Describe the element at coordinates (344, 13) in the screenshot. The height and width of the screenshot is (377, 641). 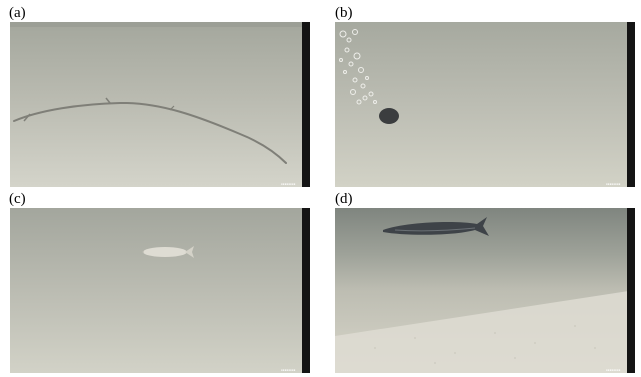
I see `panel-label-b: (b)` at that location.